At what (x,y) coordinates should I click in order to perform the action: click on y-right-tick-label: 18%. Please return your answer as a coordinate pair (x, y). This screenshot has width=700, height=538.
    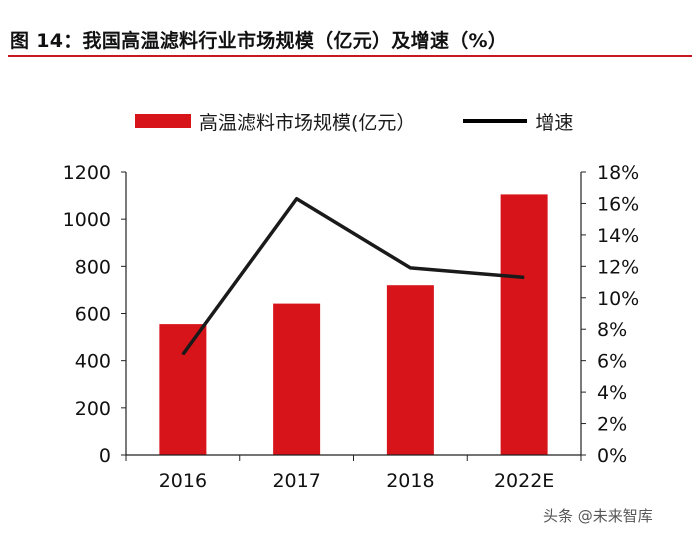
    Looking at the image, I should click on (618, 173).